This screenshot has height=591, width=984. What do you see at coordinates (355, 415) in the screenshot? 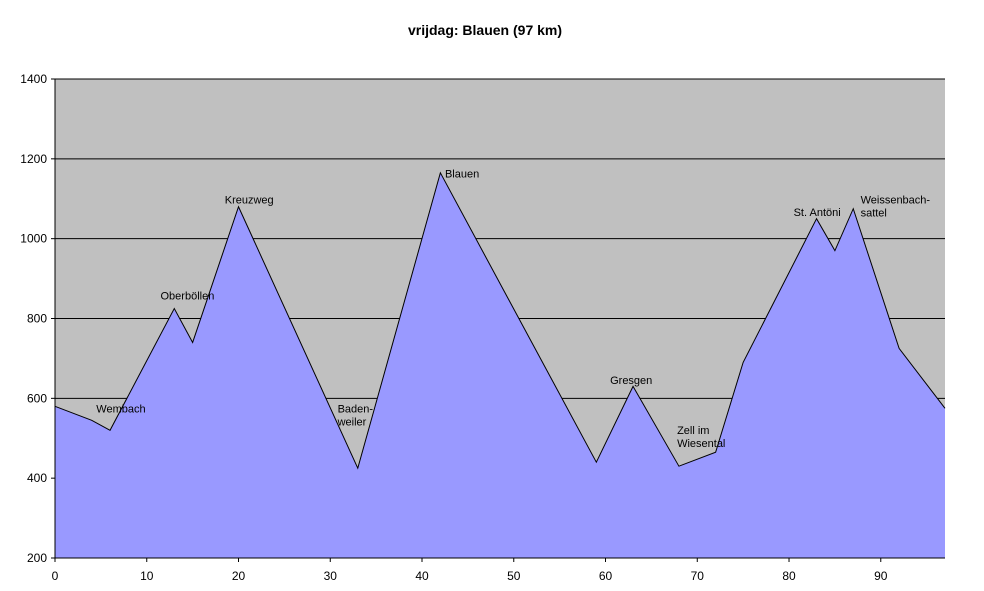
I see `annotation-label: Baden-weiler` at bounding box center [355, 415].